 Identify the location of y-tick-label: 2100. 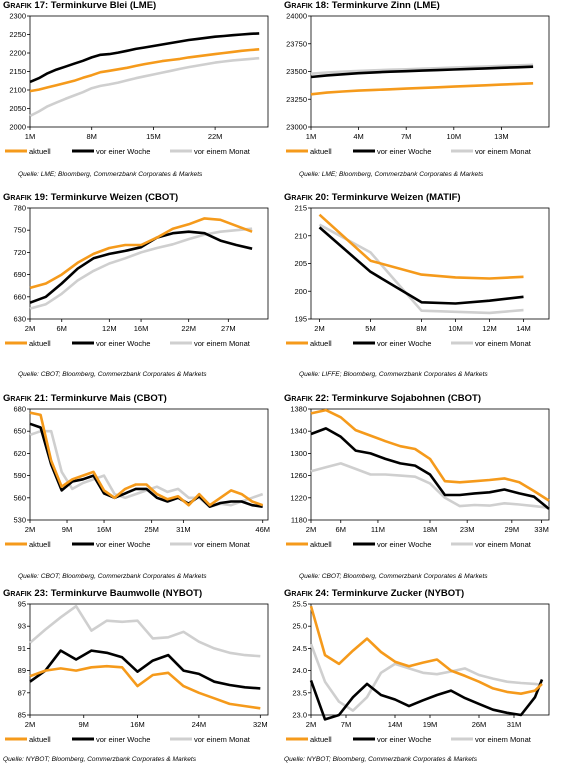
(17, 90).